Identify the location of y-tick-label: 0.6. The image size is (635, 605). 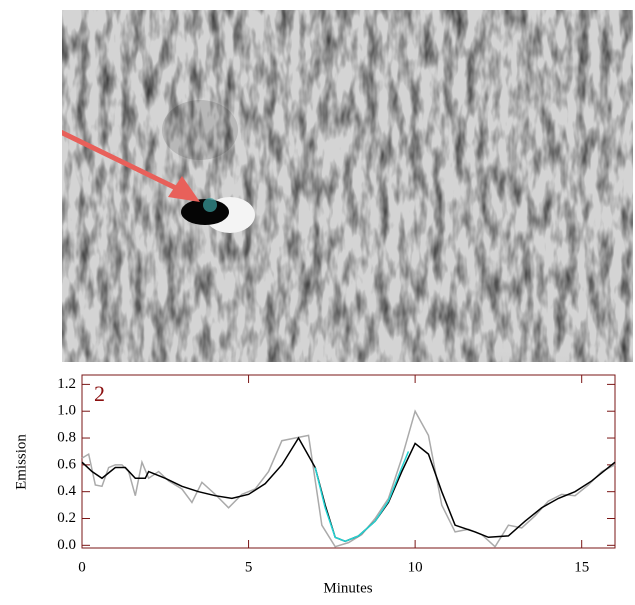
(66, 464).